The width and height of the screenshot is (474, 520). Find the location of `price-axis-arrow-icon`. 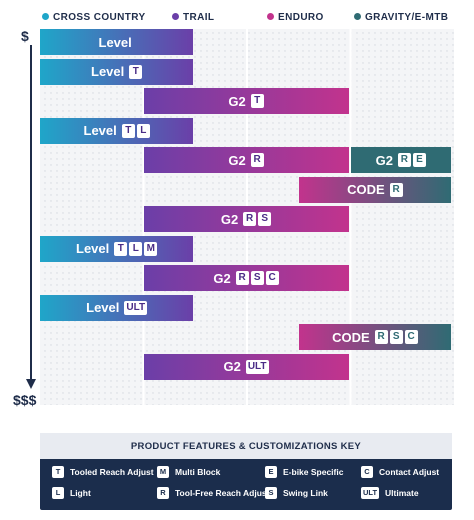

price-axis-arrow-icon is located at coordinates (31, 217).